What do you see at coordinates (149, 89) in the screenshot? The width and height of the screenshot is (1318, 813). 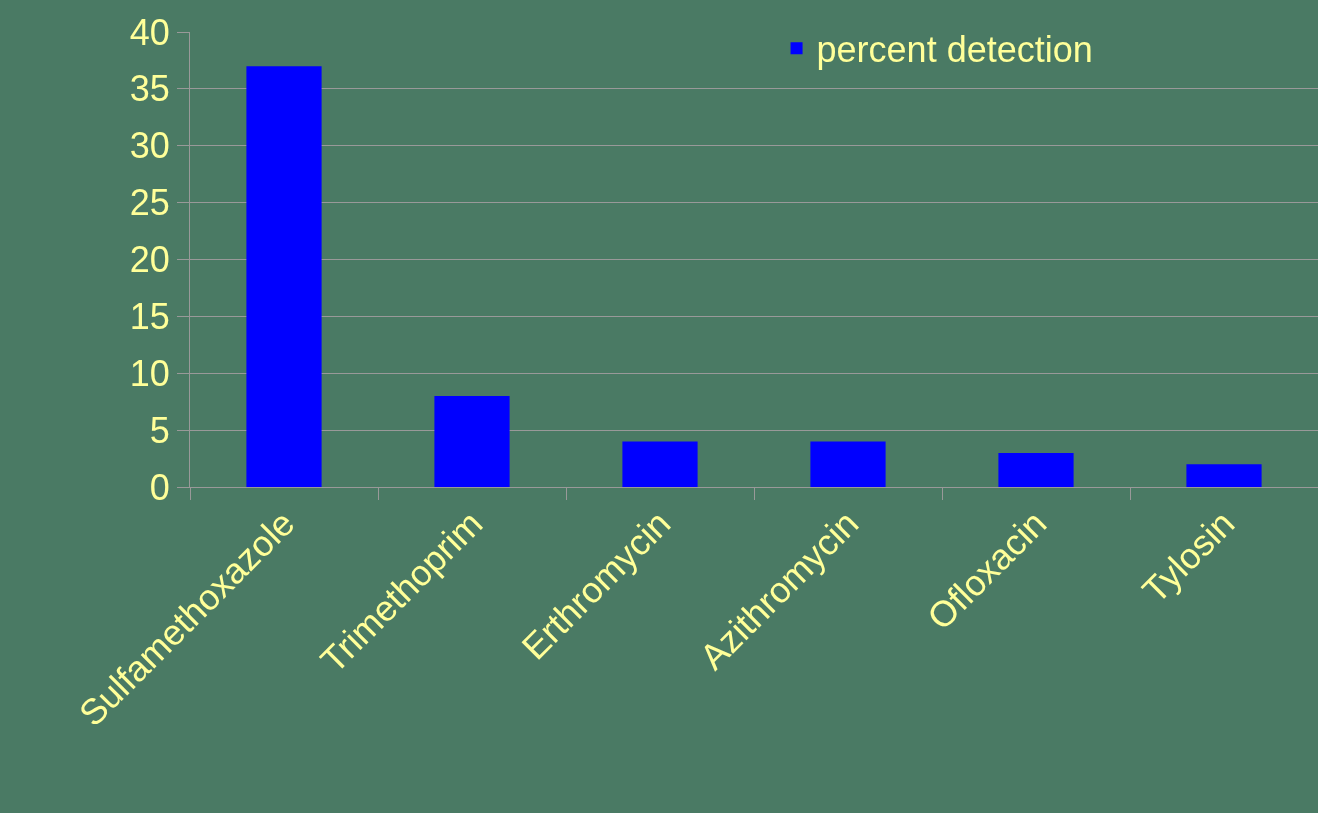 I see `y-tick-label: 35` at bounding box center [149, 89].